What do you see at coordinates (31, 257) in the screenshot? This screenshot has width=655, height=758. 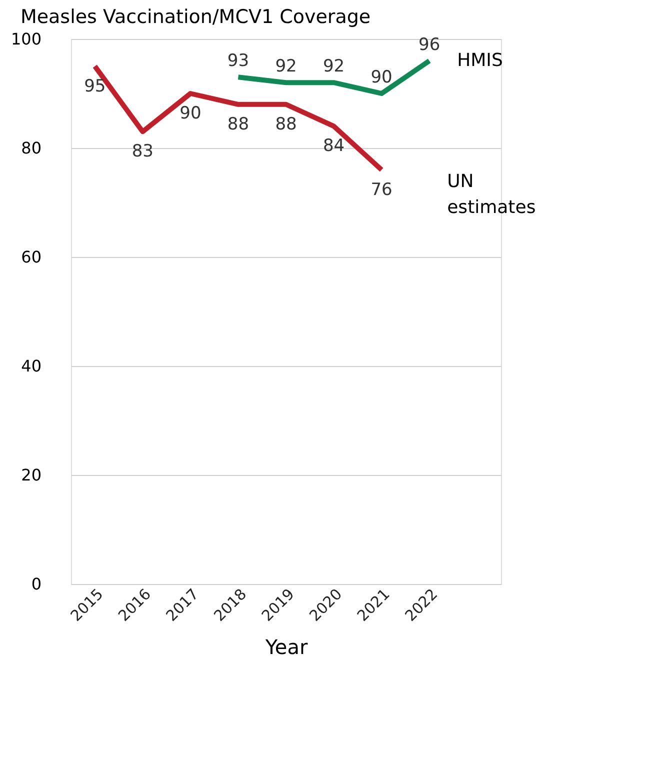 I see `y-tick-label: 60` at bounding box center [31, 257].